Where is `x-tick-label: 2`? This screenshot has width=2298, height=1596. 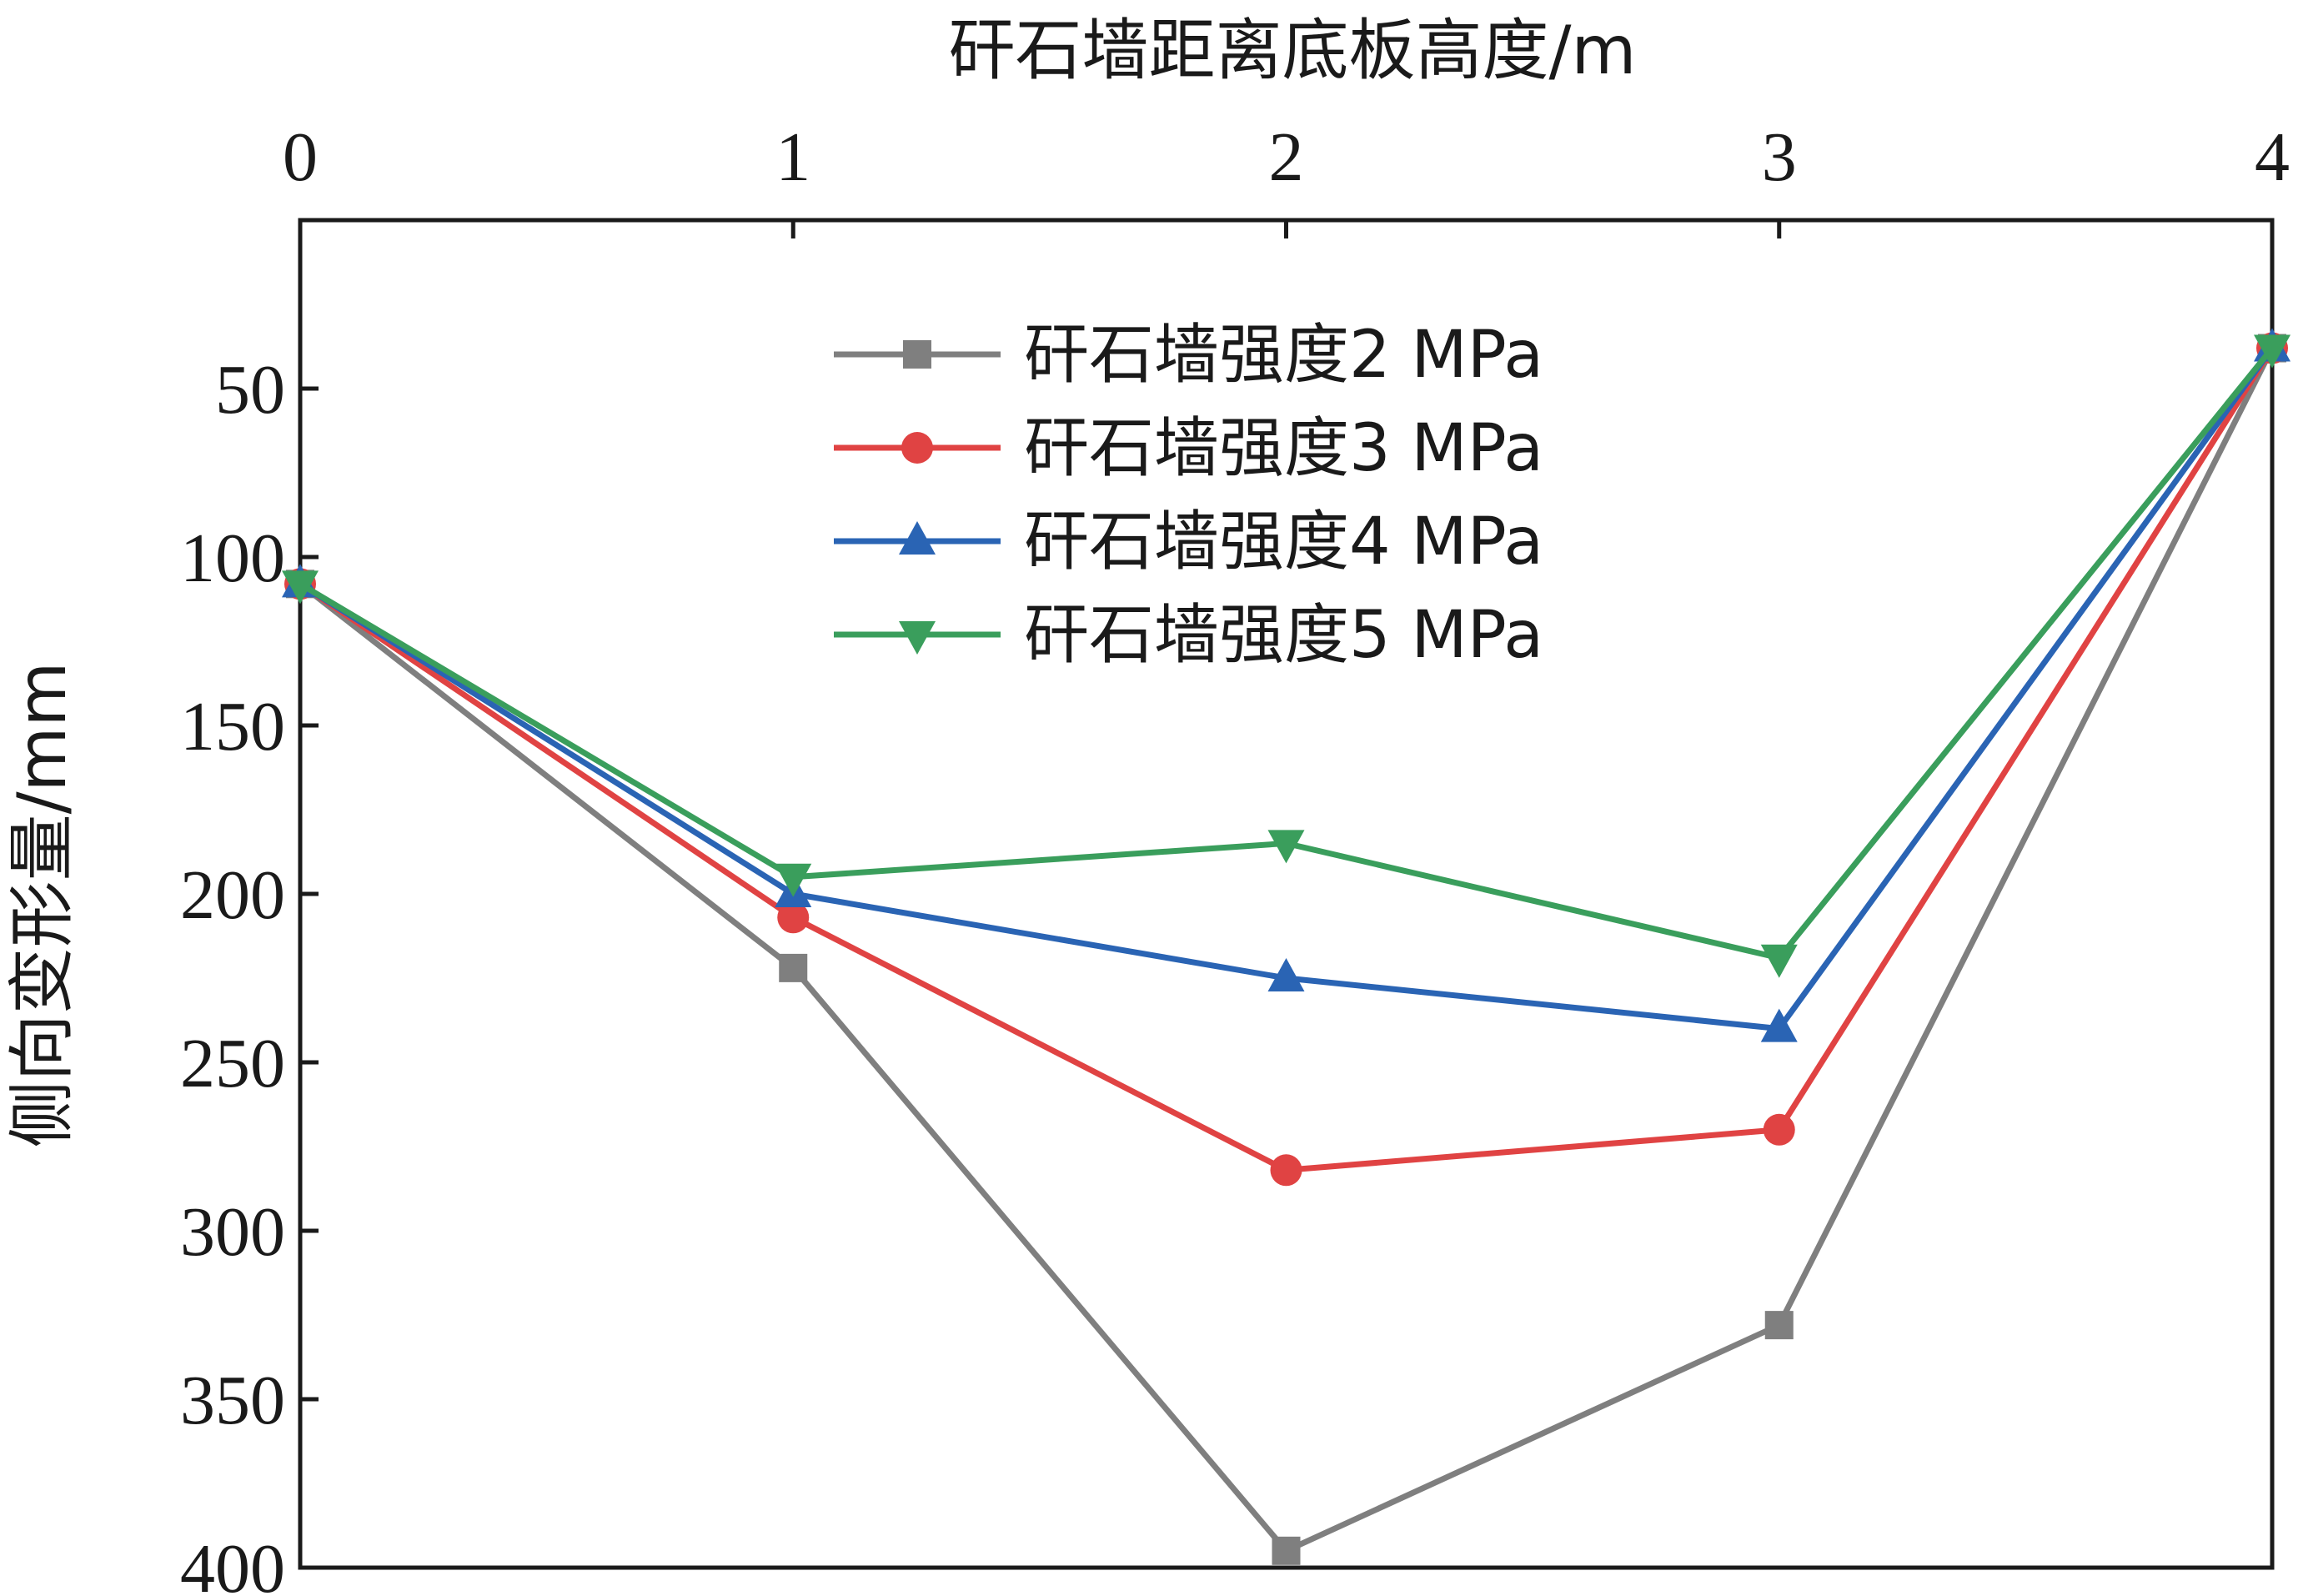
x-tick-label: 2 is located at coordinates (1286, 157).